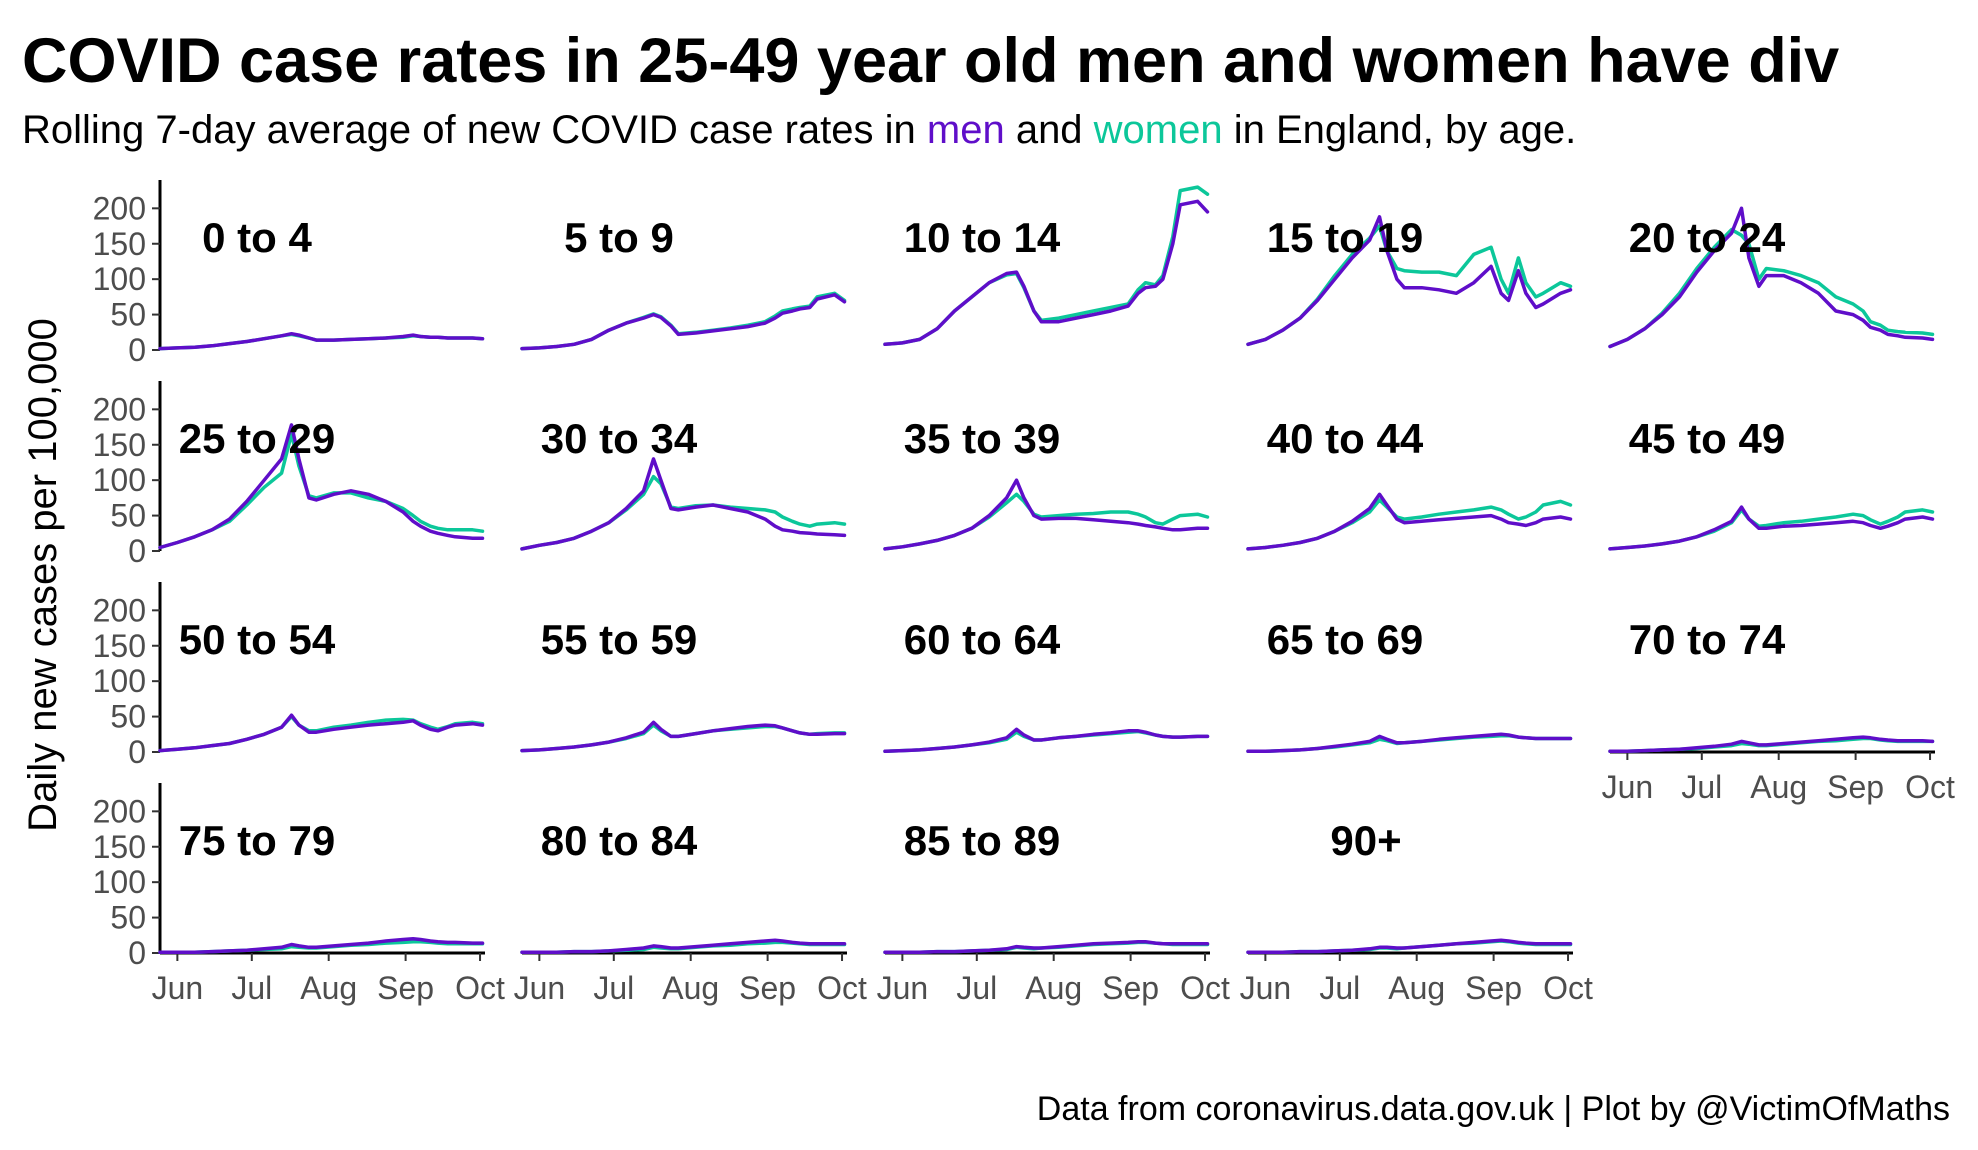 This screenshot has width=1978, height=1150. I want to click on subtitle-women: women, so click(1158, 130).